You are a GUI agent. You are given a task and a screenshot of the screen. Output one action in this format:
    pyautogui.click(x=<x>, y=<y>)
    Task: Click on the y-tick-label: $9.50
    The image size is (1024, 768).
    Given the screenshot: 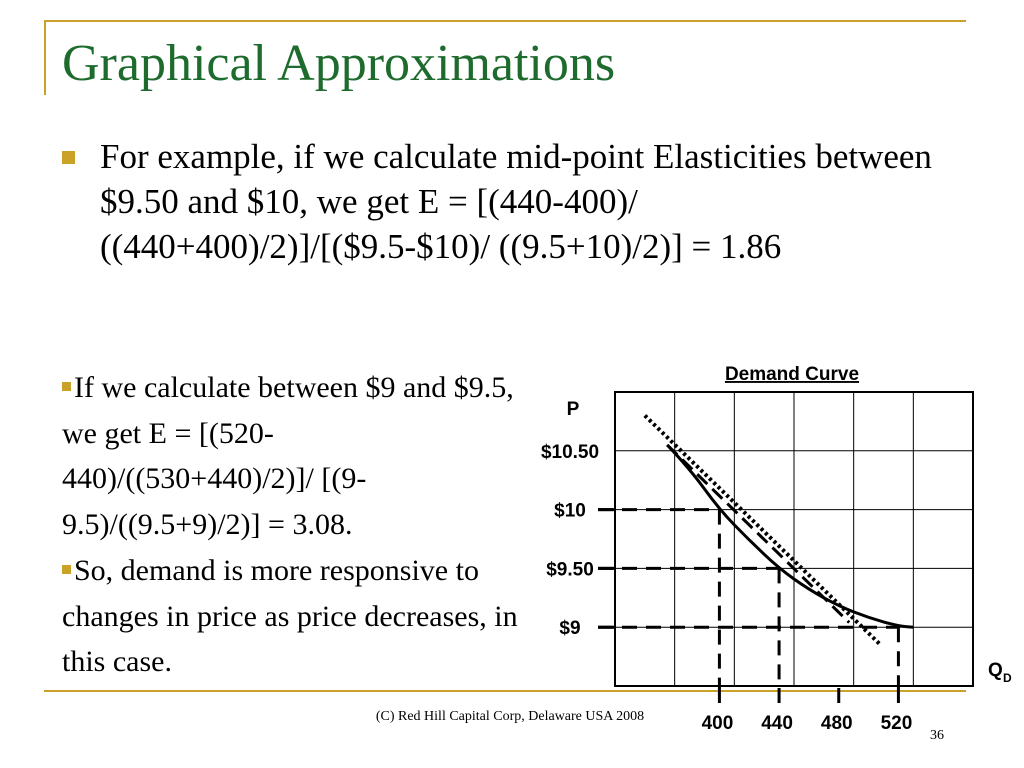 What is the action you would take?
    pyautogui.click(x=570, y=569)
    